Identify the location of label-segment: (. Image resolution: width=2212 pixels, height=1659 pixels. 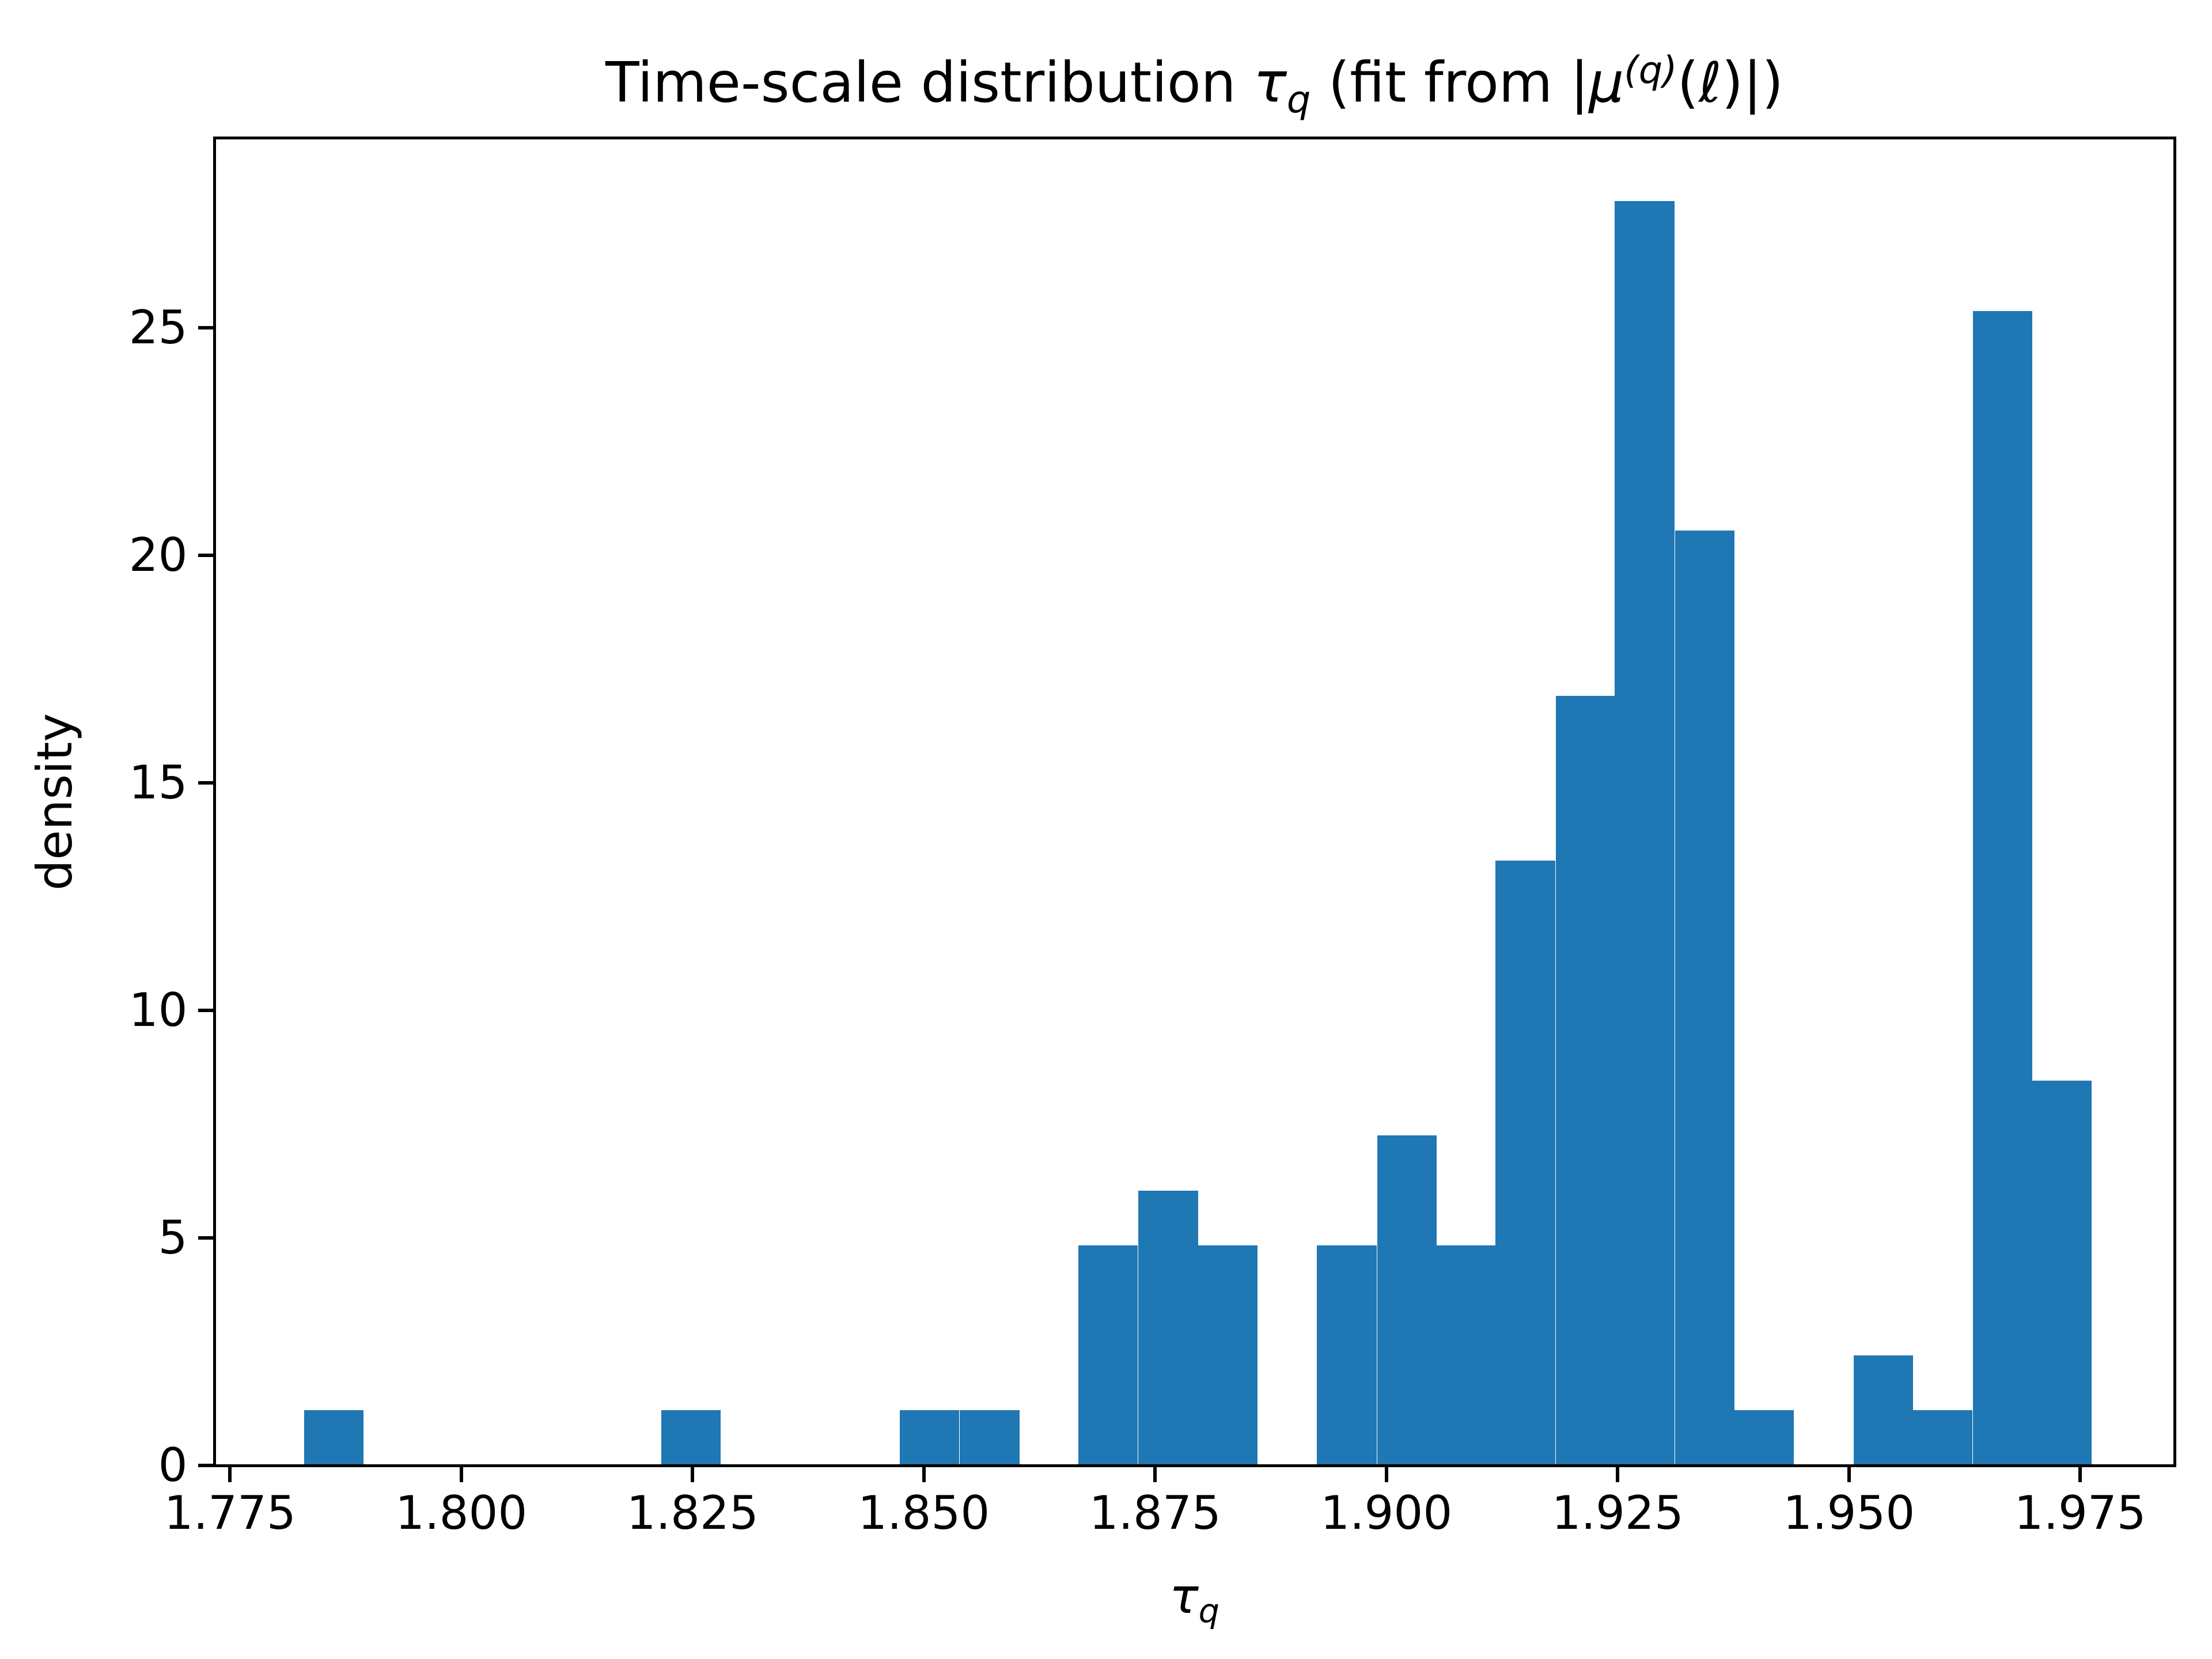
(1688, 82).